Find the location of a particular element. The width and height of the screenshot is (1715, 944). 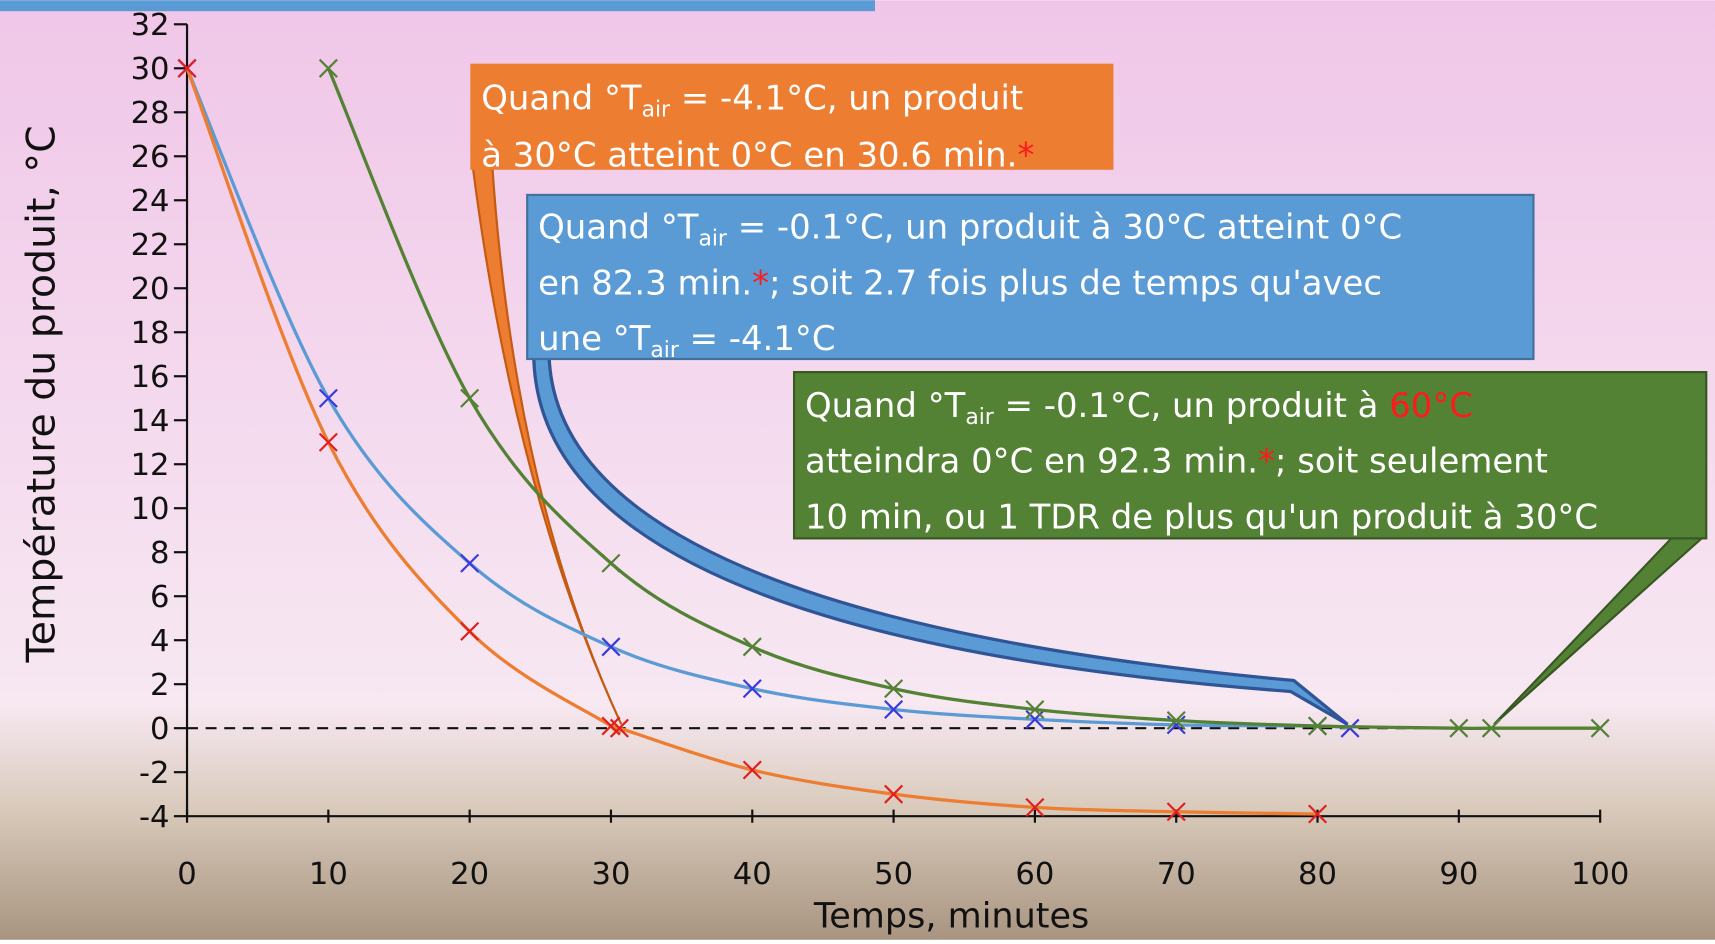

y-tick-label: 20 is located at coordinates (150, 289).